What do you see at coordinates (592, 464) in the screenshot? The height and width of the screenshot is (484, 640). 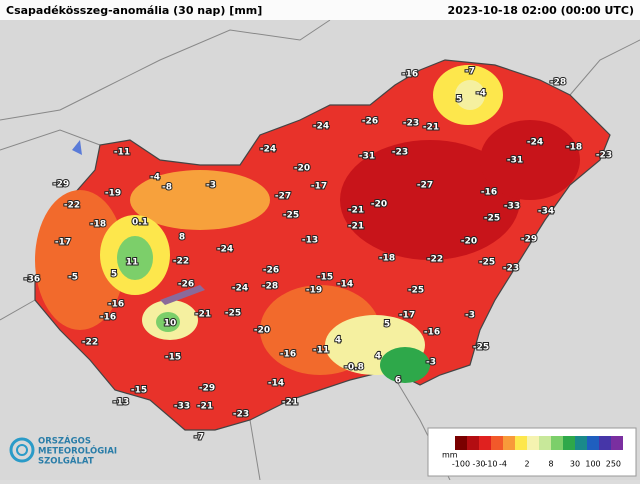 I see `legend-label: 100` at bounding box center [592, 464].